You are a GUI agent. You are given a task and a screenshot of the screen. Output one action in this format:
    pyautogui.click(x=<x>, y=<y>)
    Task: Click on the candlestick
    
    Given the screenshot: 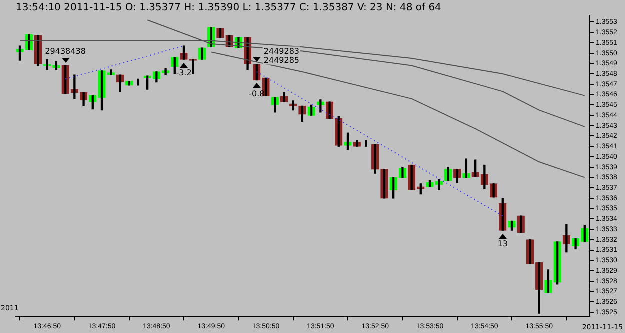 What is the action you would take?
    pyautogui.click(x=193, y=66)
    